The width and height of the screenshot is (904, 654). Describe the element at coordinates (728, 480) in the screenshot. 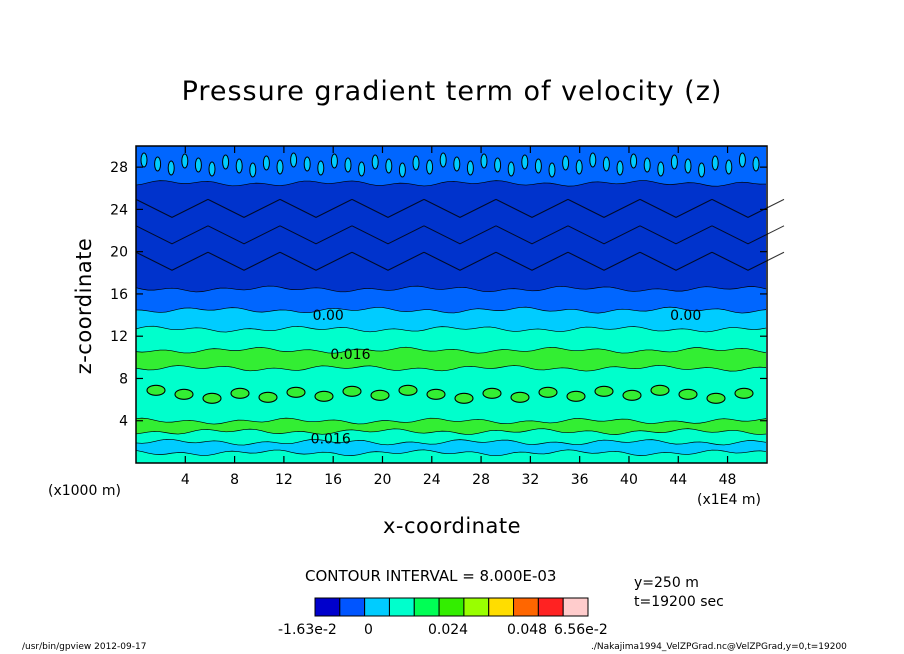

I see `x-tick-label: 48` at that location.